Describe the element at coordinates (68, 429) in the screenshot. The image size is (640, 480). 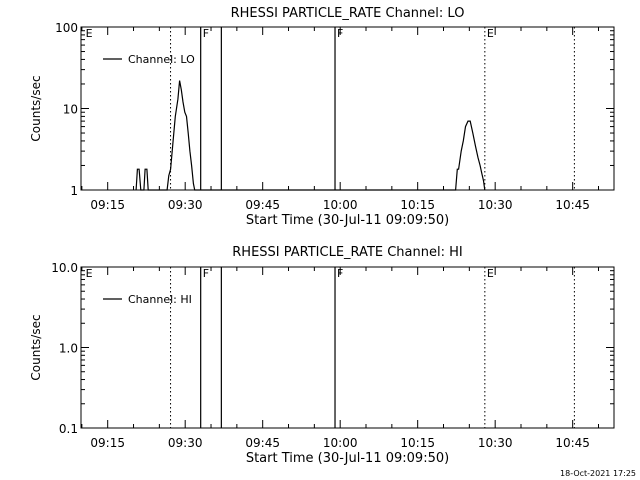
I see `y-tick-label: 0.1` at that location.